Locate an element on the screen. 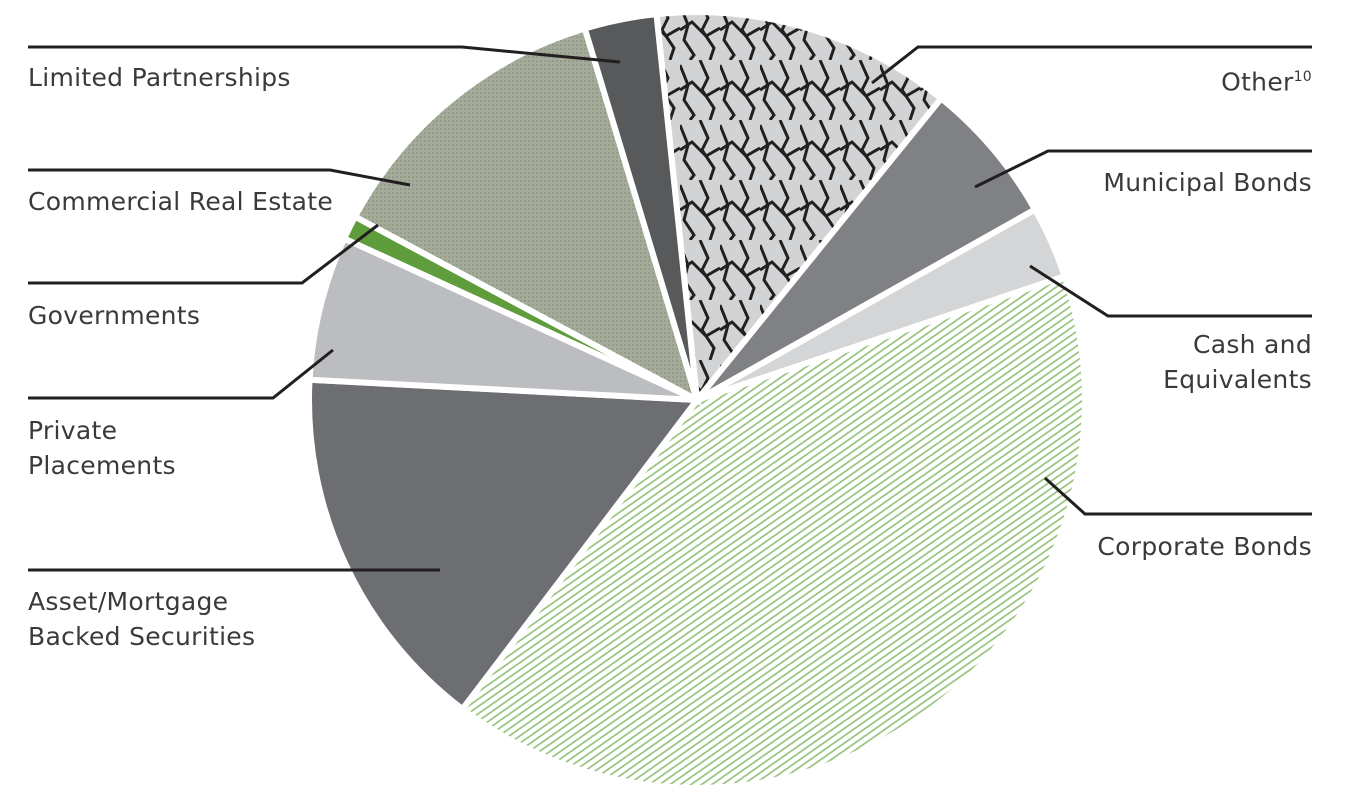  slice-label: Cash and Equivalents is located at coordinates (1237, 362).